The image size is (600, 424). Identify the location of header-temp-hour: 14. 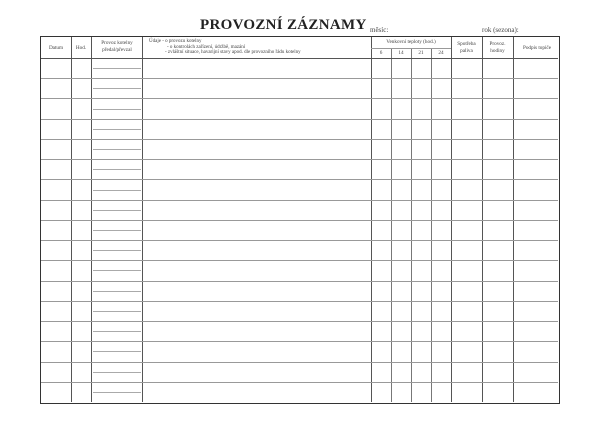
(401, 53).